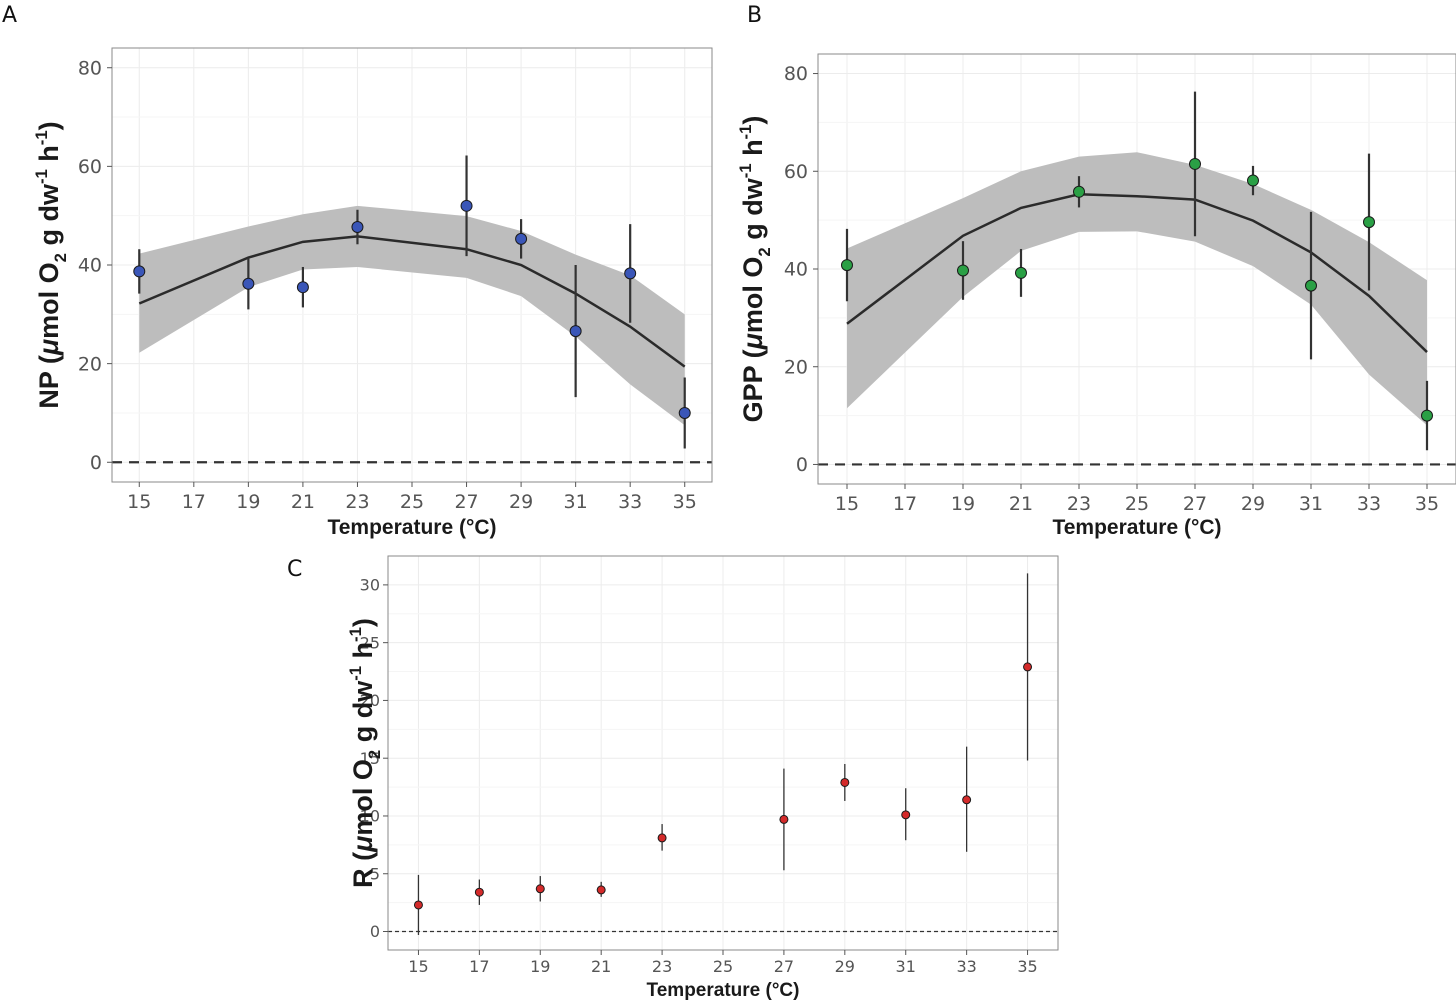 The height and width of the screenshot is (1006, 1456). What do you see at coordinates (1137, 272) in the screenshot?
I see `fitted-curve` at bounding box center [1137, 272].